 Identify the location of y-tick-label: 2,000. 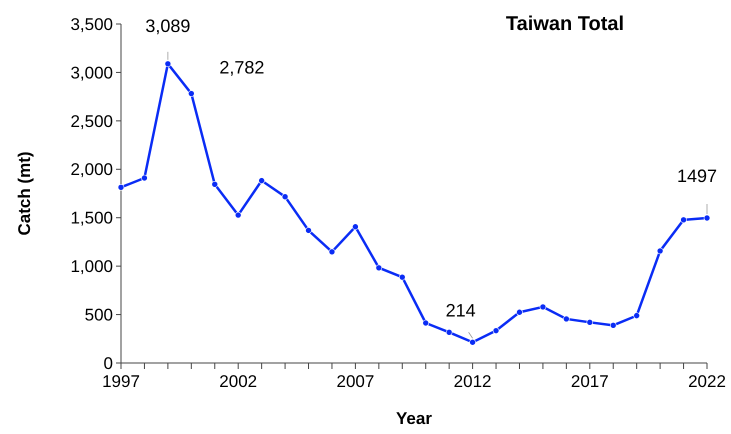
(91, 170).